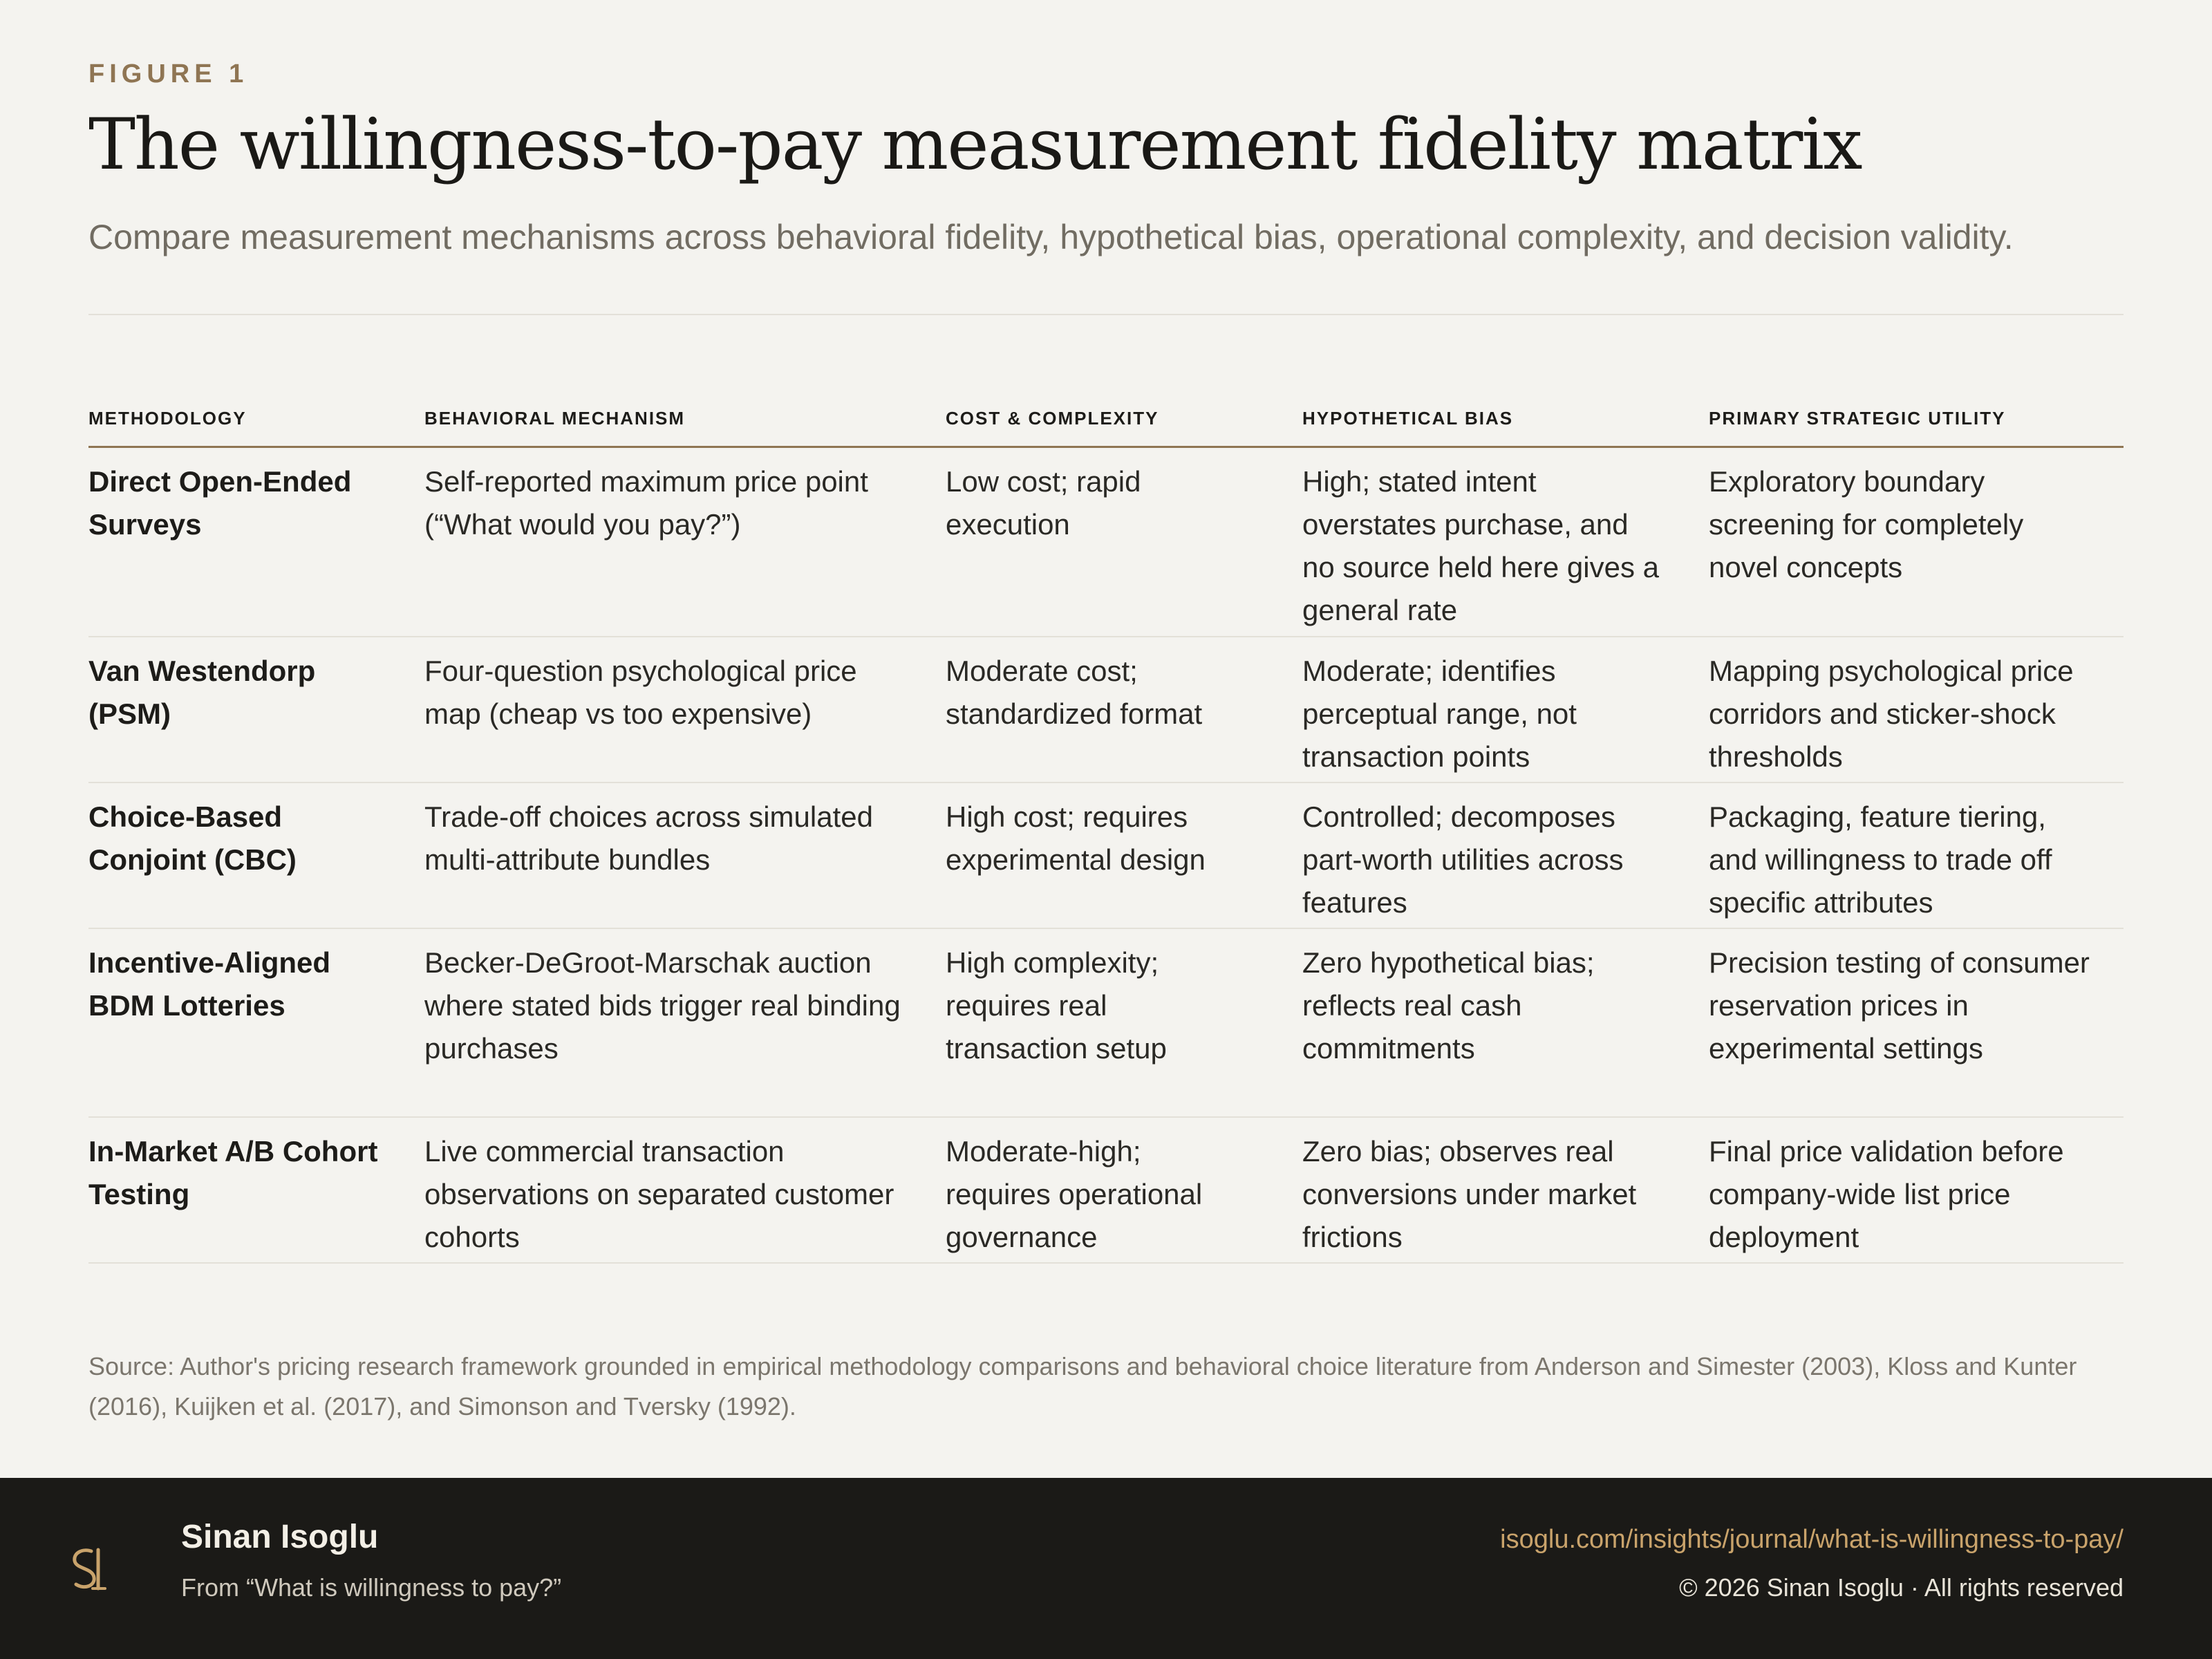 Image resolution: width=2212 pixels, height=1659 pixels. What do you see at coordinates (1408, 419) in the screenshot?
I see `header-hypothetical-bias: HYPOTHETICAL BIAS` at bounding box center [1408, 419].